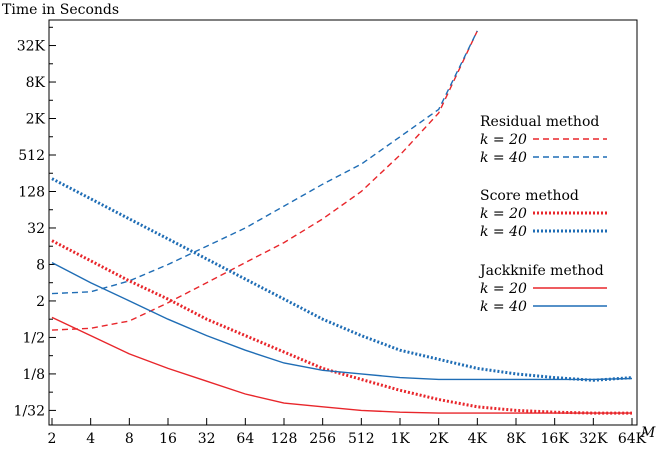  What do you see at coordinates (36, 229) in the screenshot?
I see `y-tick-label: 32` at bounding box center [36, 229].